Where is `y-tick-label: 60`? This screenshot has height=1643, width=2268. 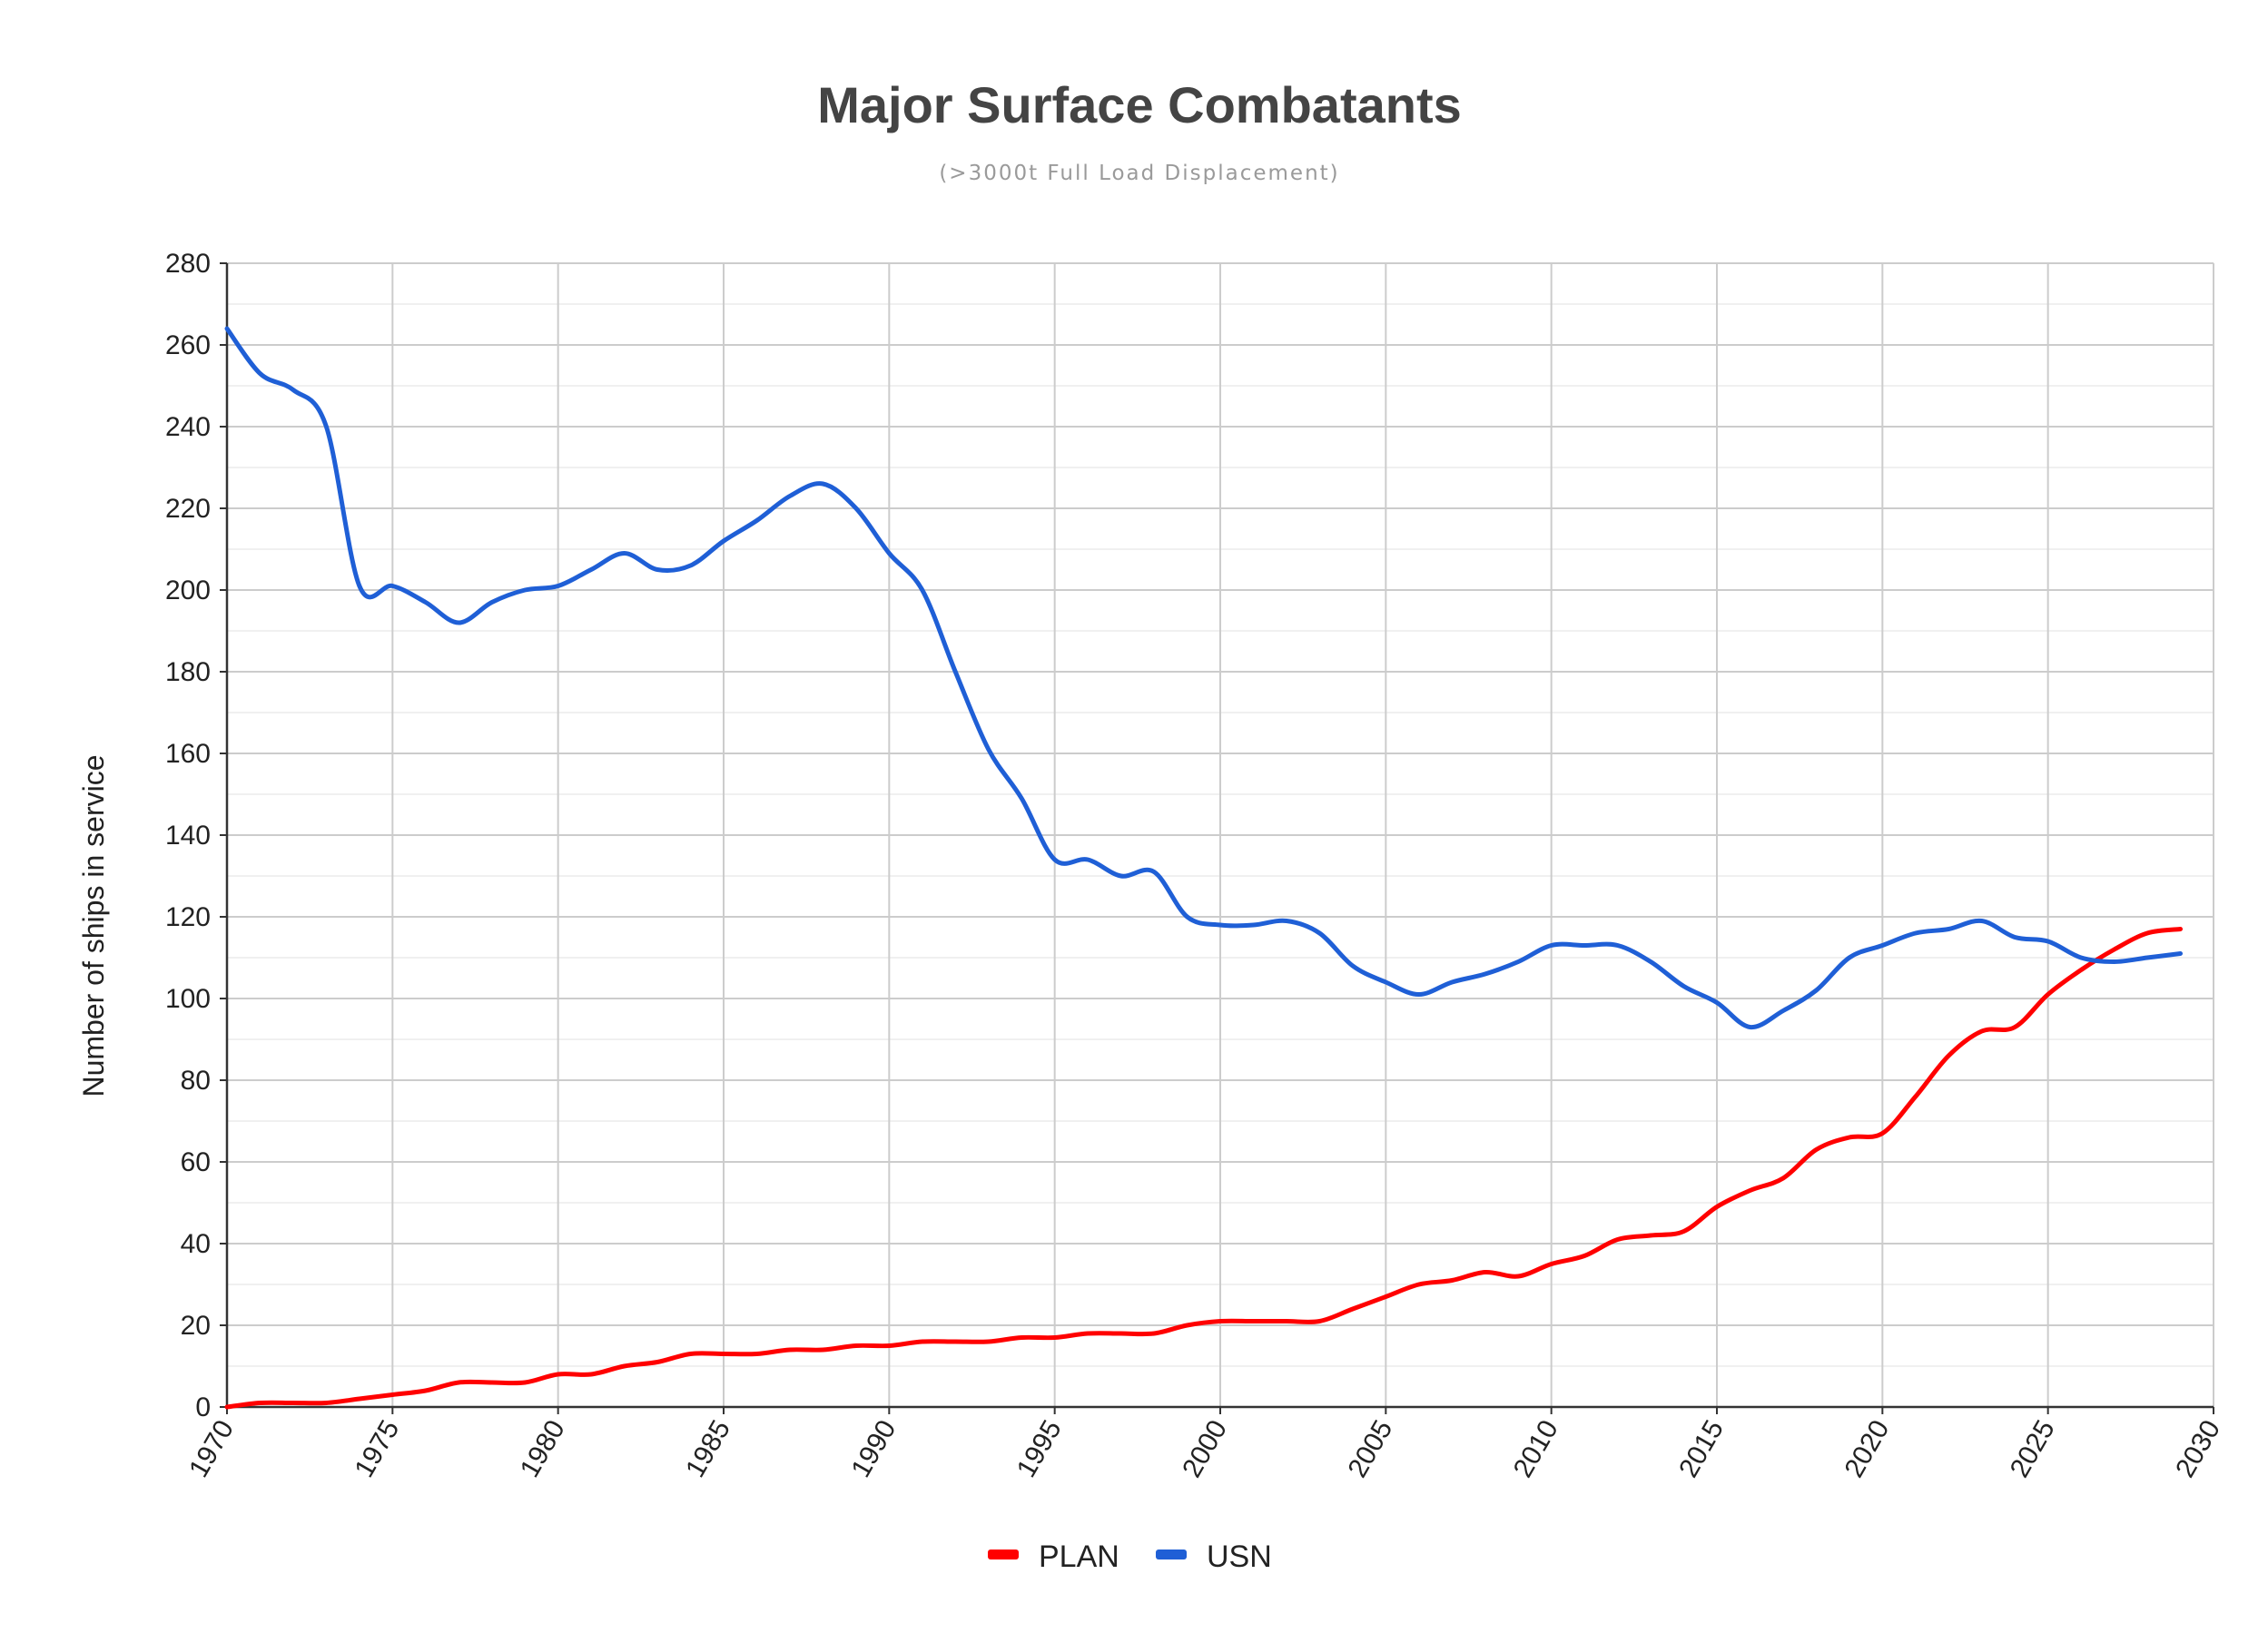
y-tick-label: 60 is located at coordinates (196, 1162).